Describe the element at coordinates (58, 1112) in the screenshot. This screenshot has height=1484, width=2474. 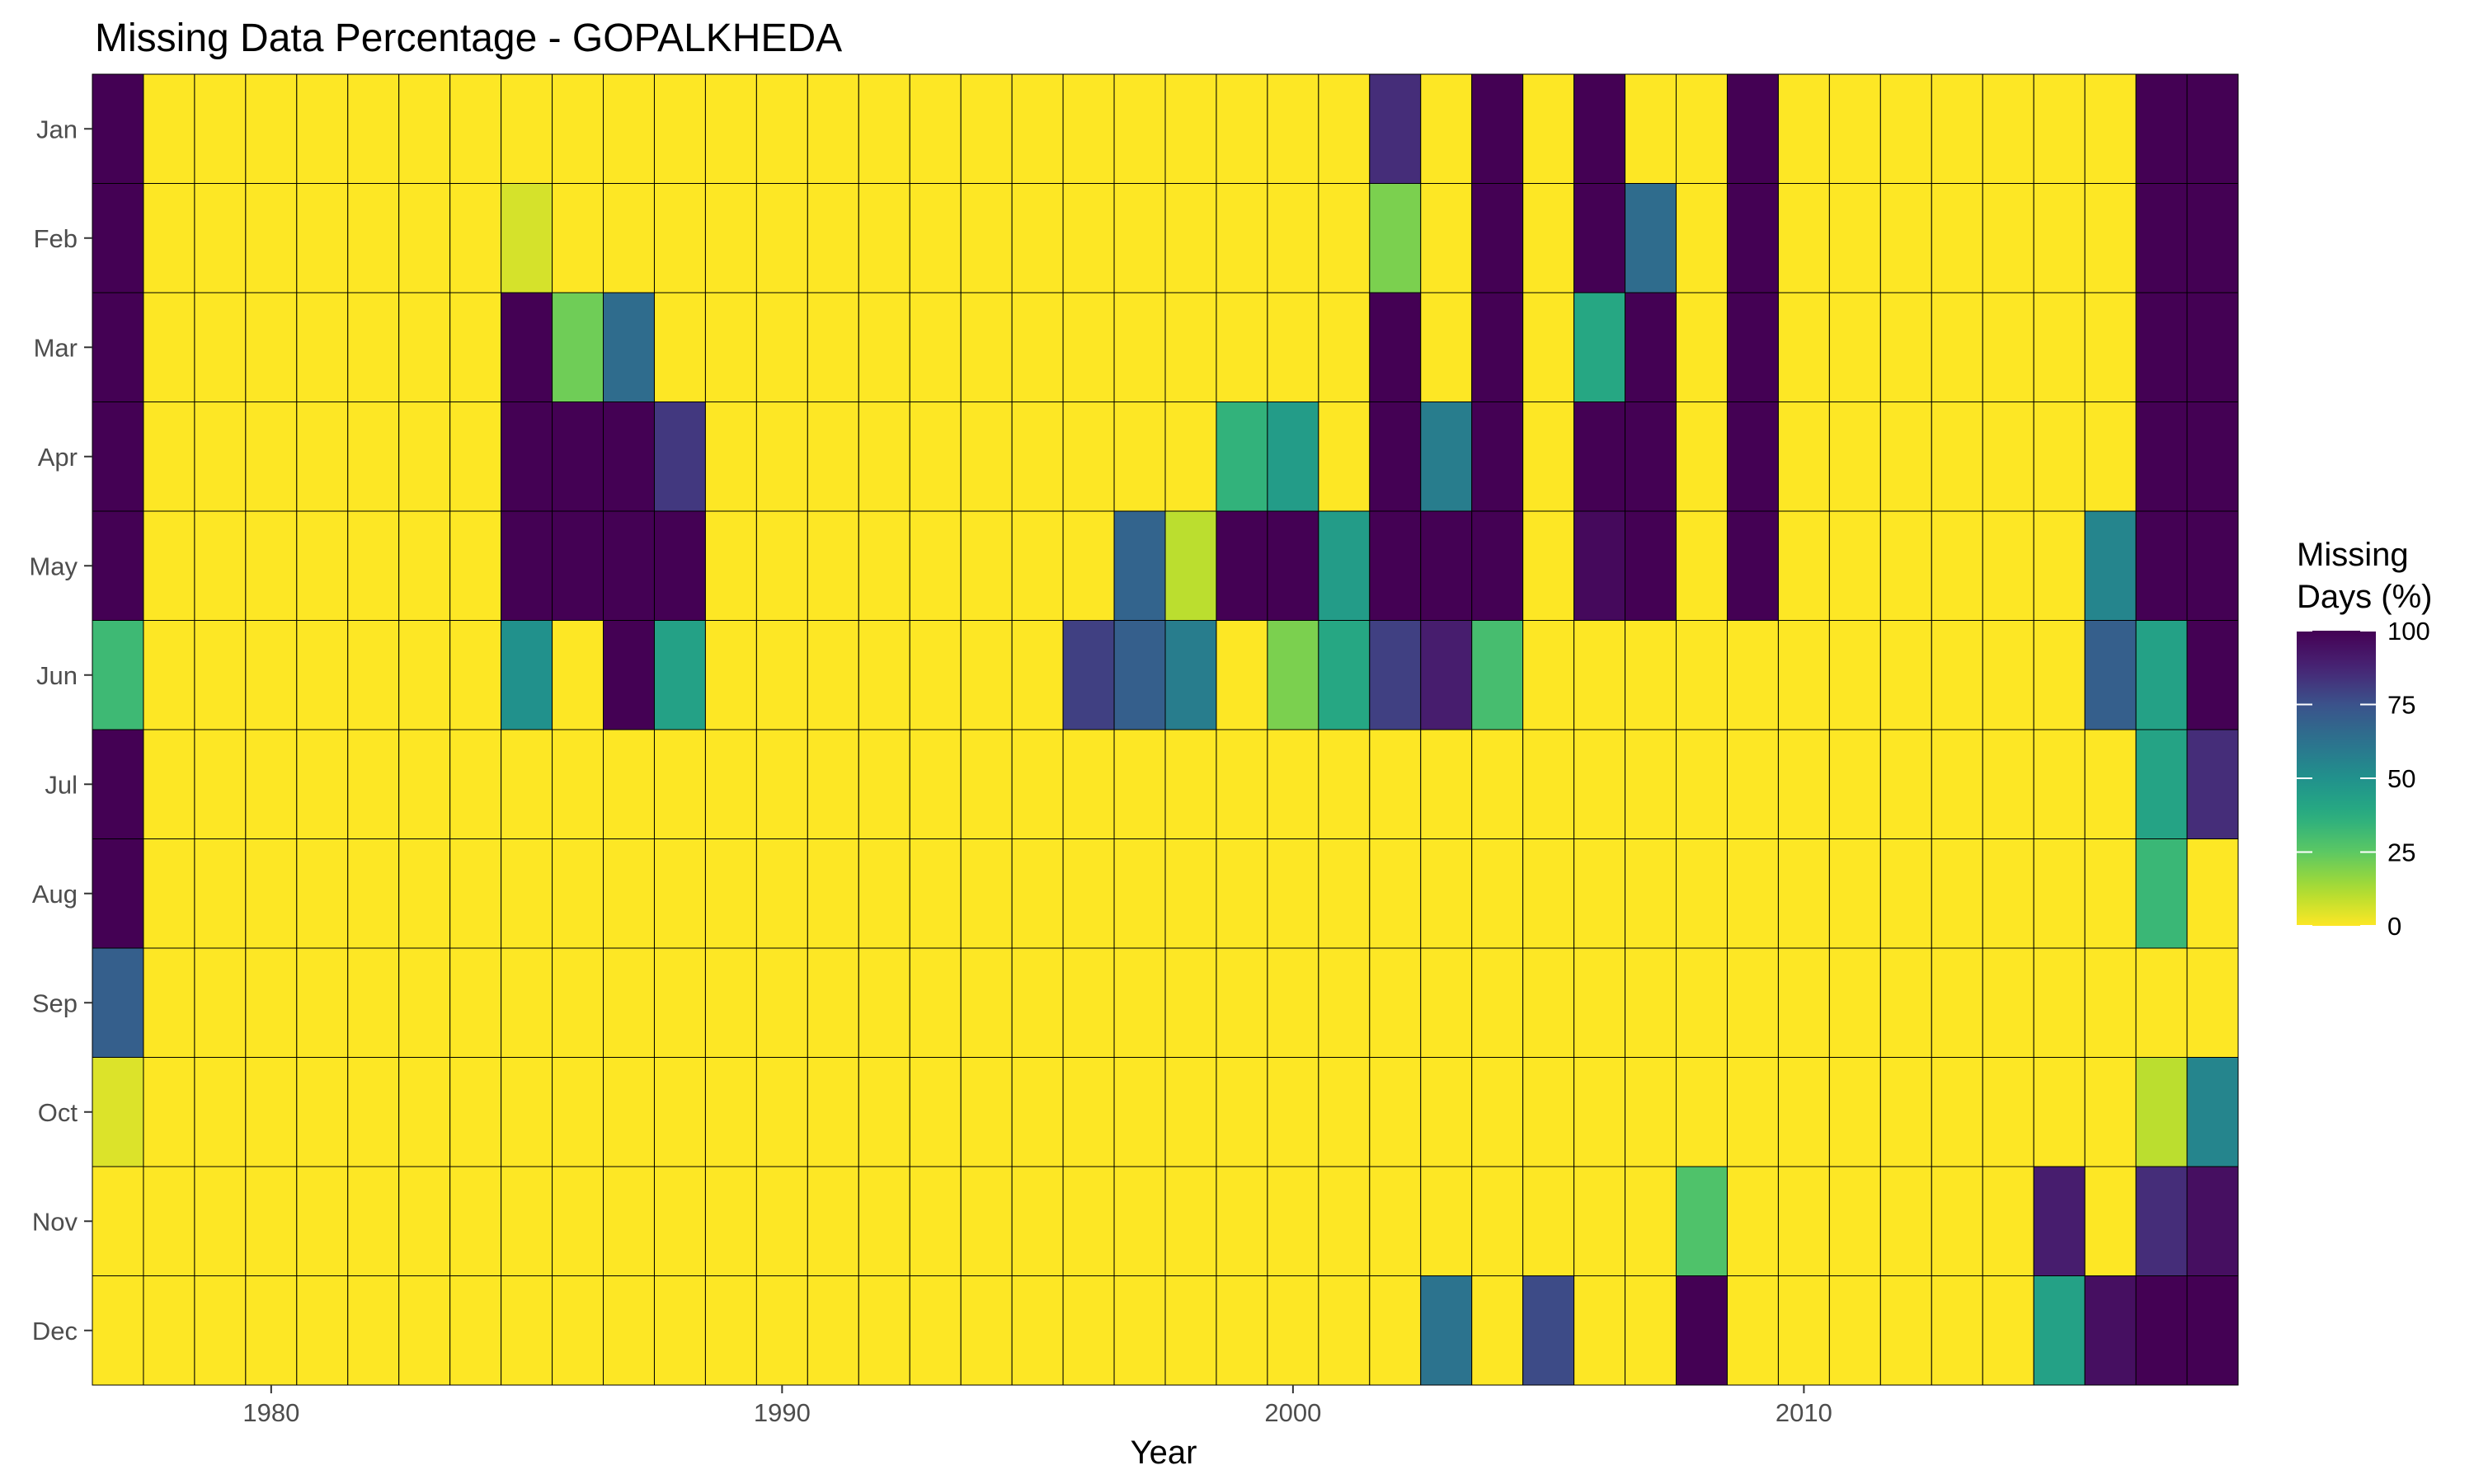
I see `y-tick-label: Oct` at that location.